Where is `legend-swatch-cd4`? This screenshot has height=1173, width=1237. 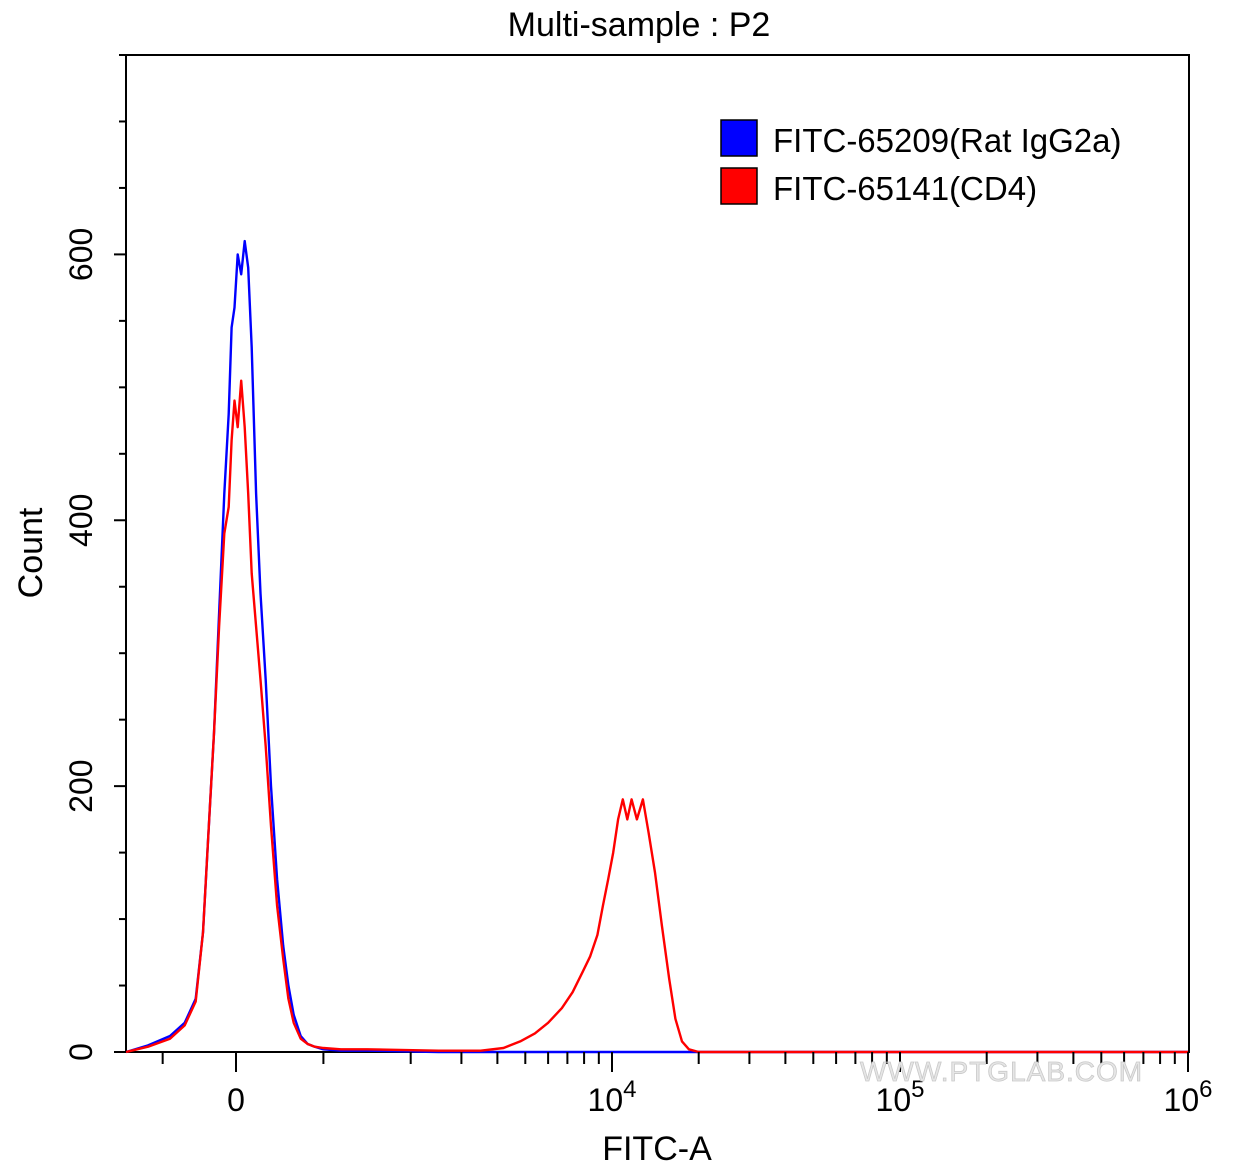
legend-swatch-cd4 is located at coordinates (739, 186).